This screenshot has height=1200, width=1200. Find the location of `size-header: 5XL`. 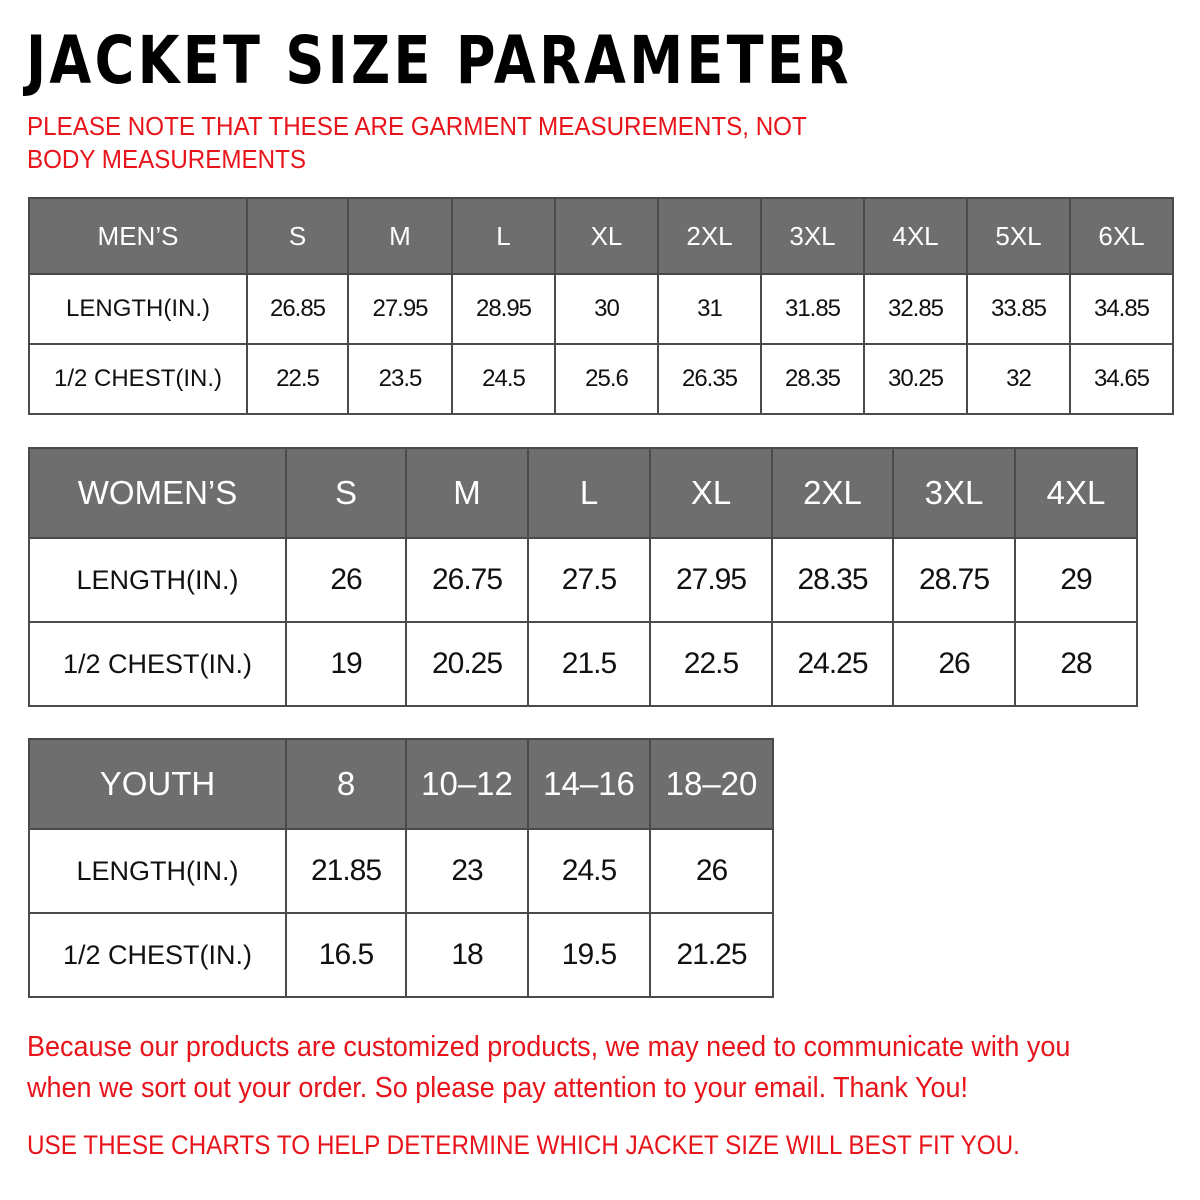

size-header: 5XL is located at coordinates (1018, 236).